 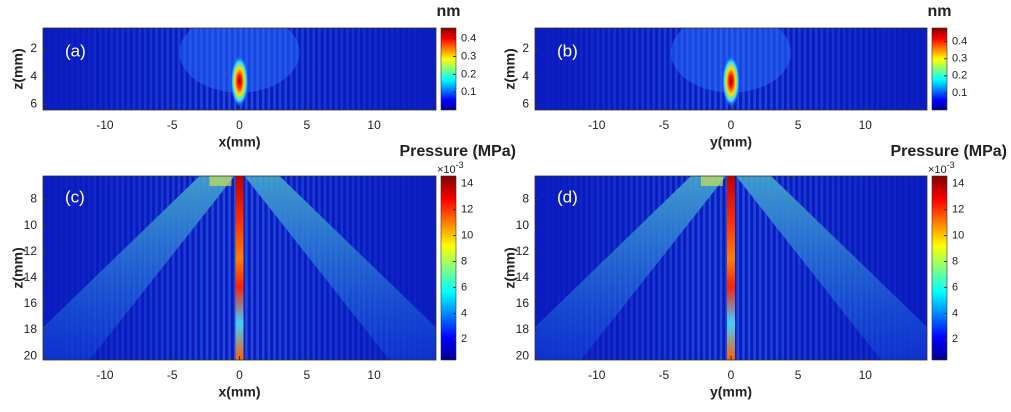 I want to click on panel-label: (a), so click(x=75, y=50).